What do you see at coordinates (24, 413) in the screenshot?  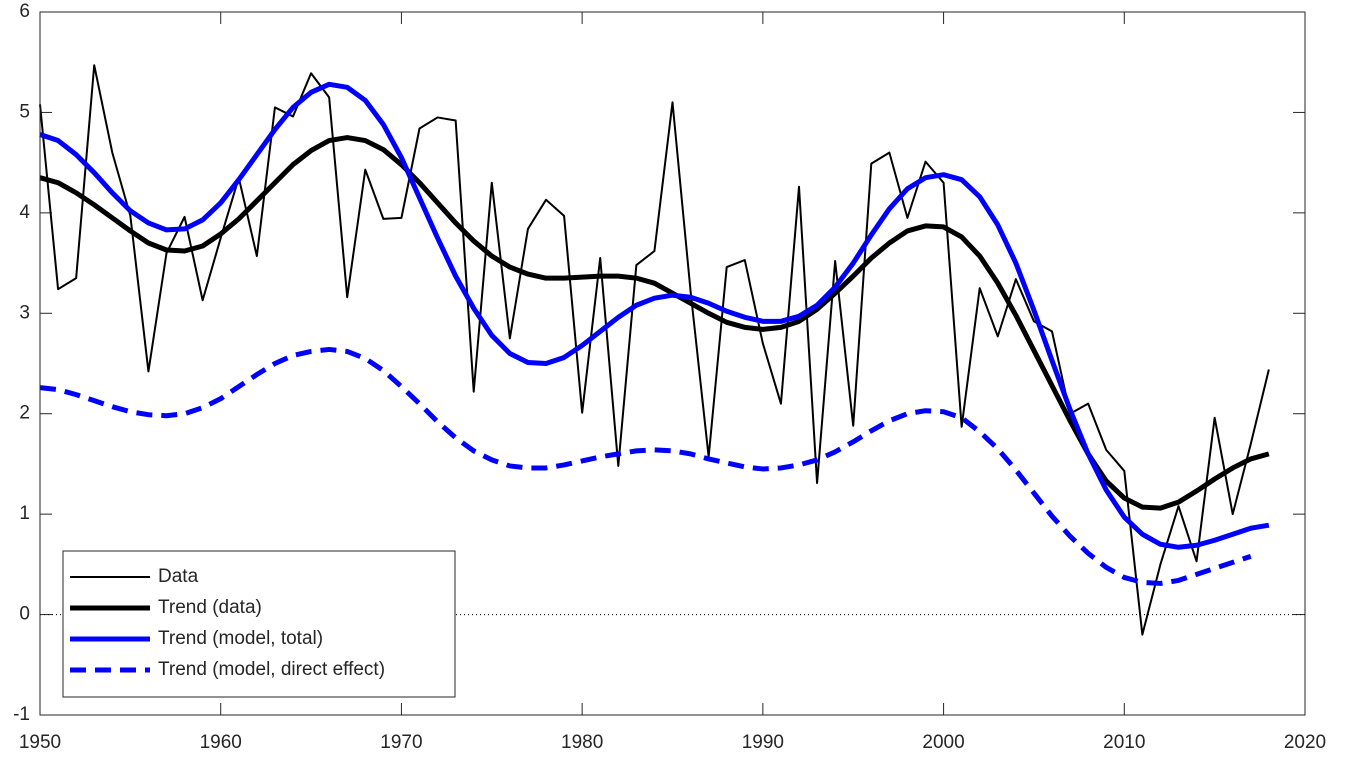 I see `y-tick-label: 2` at bounding box center [24, 413].